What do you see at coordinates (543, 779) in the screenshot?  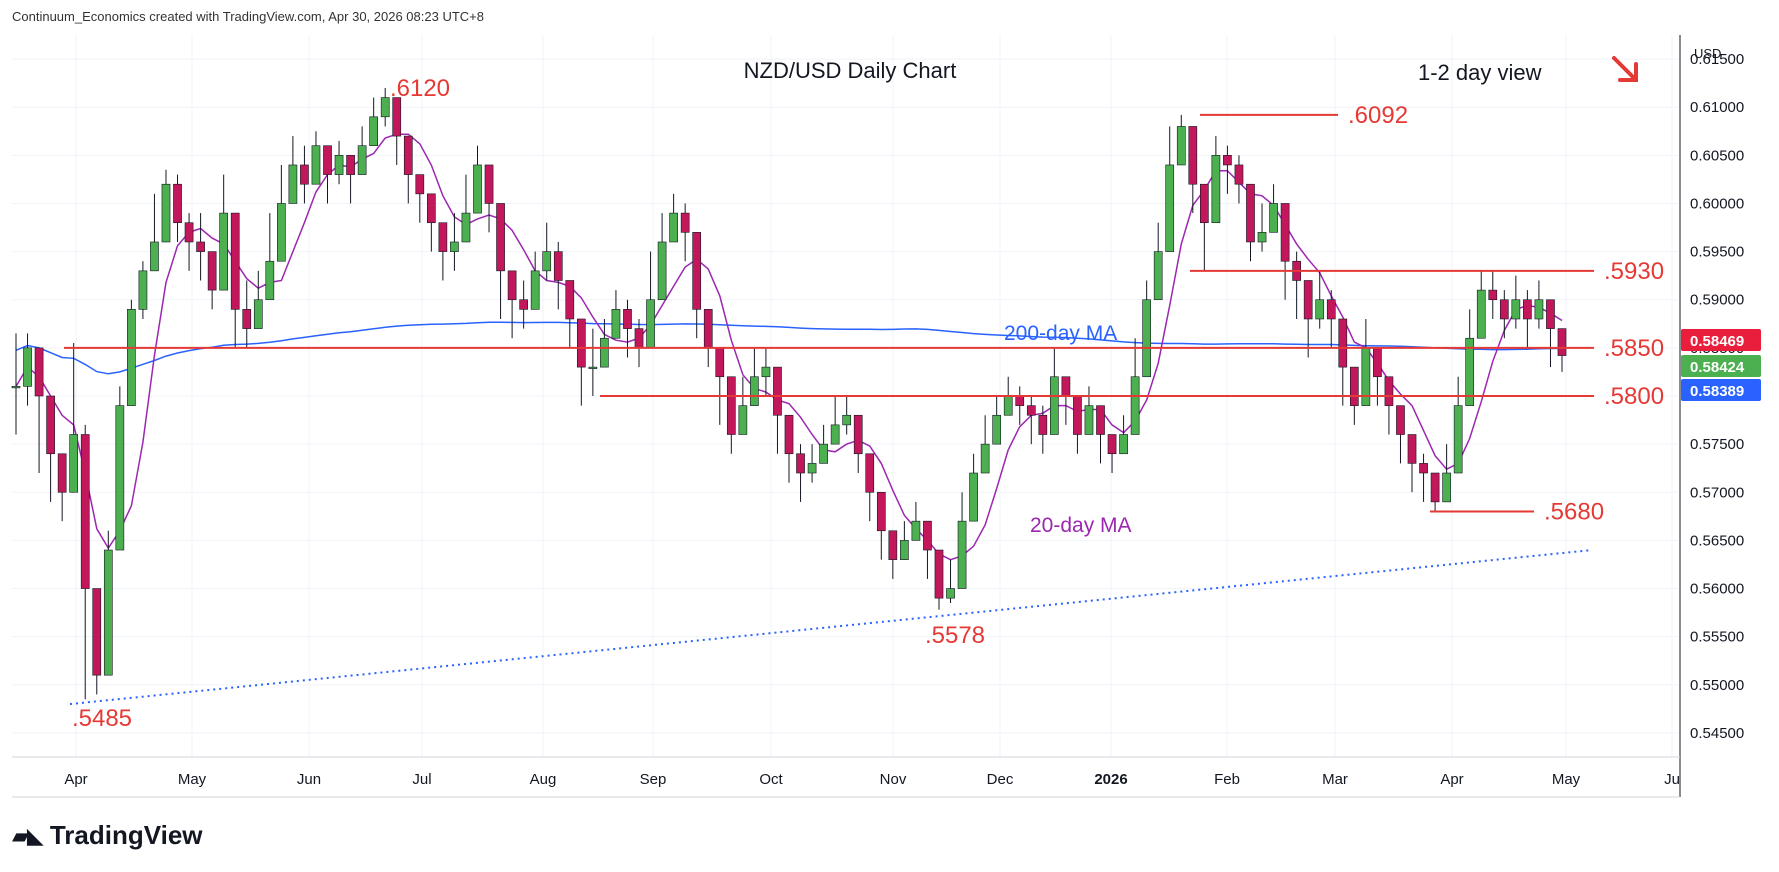 I see `x-tick-label: Aug` at bounding box center [543, 779].